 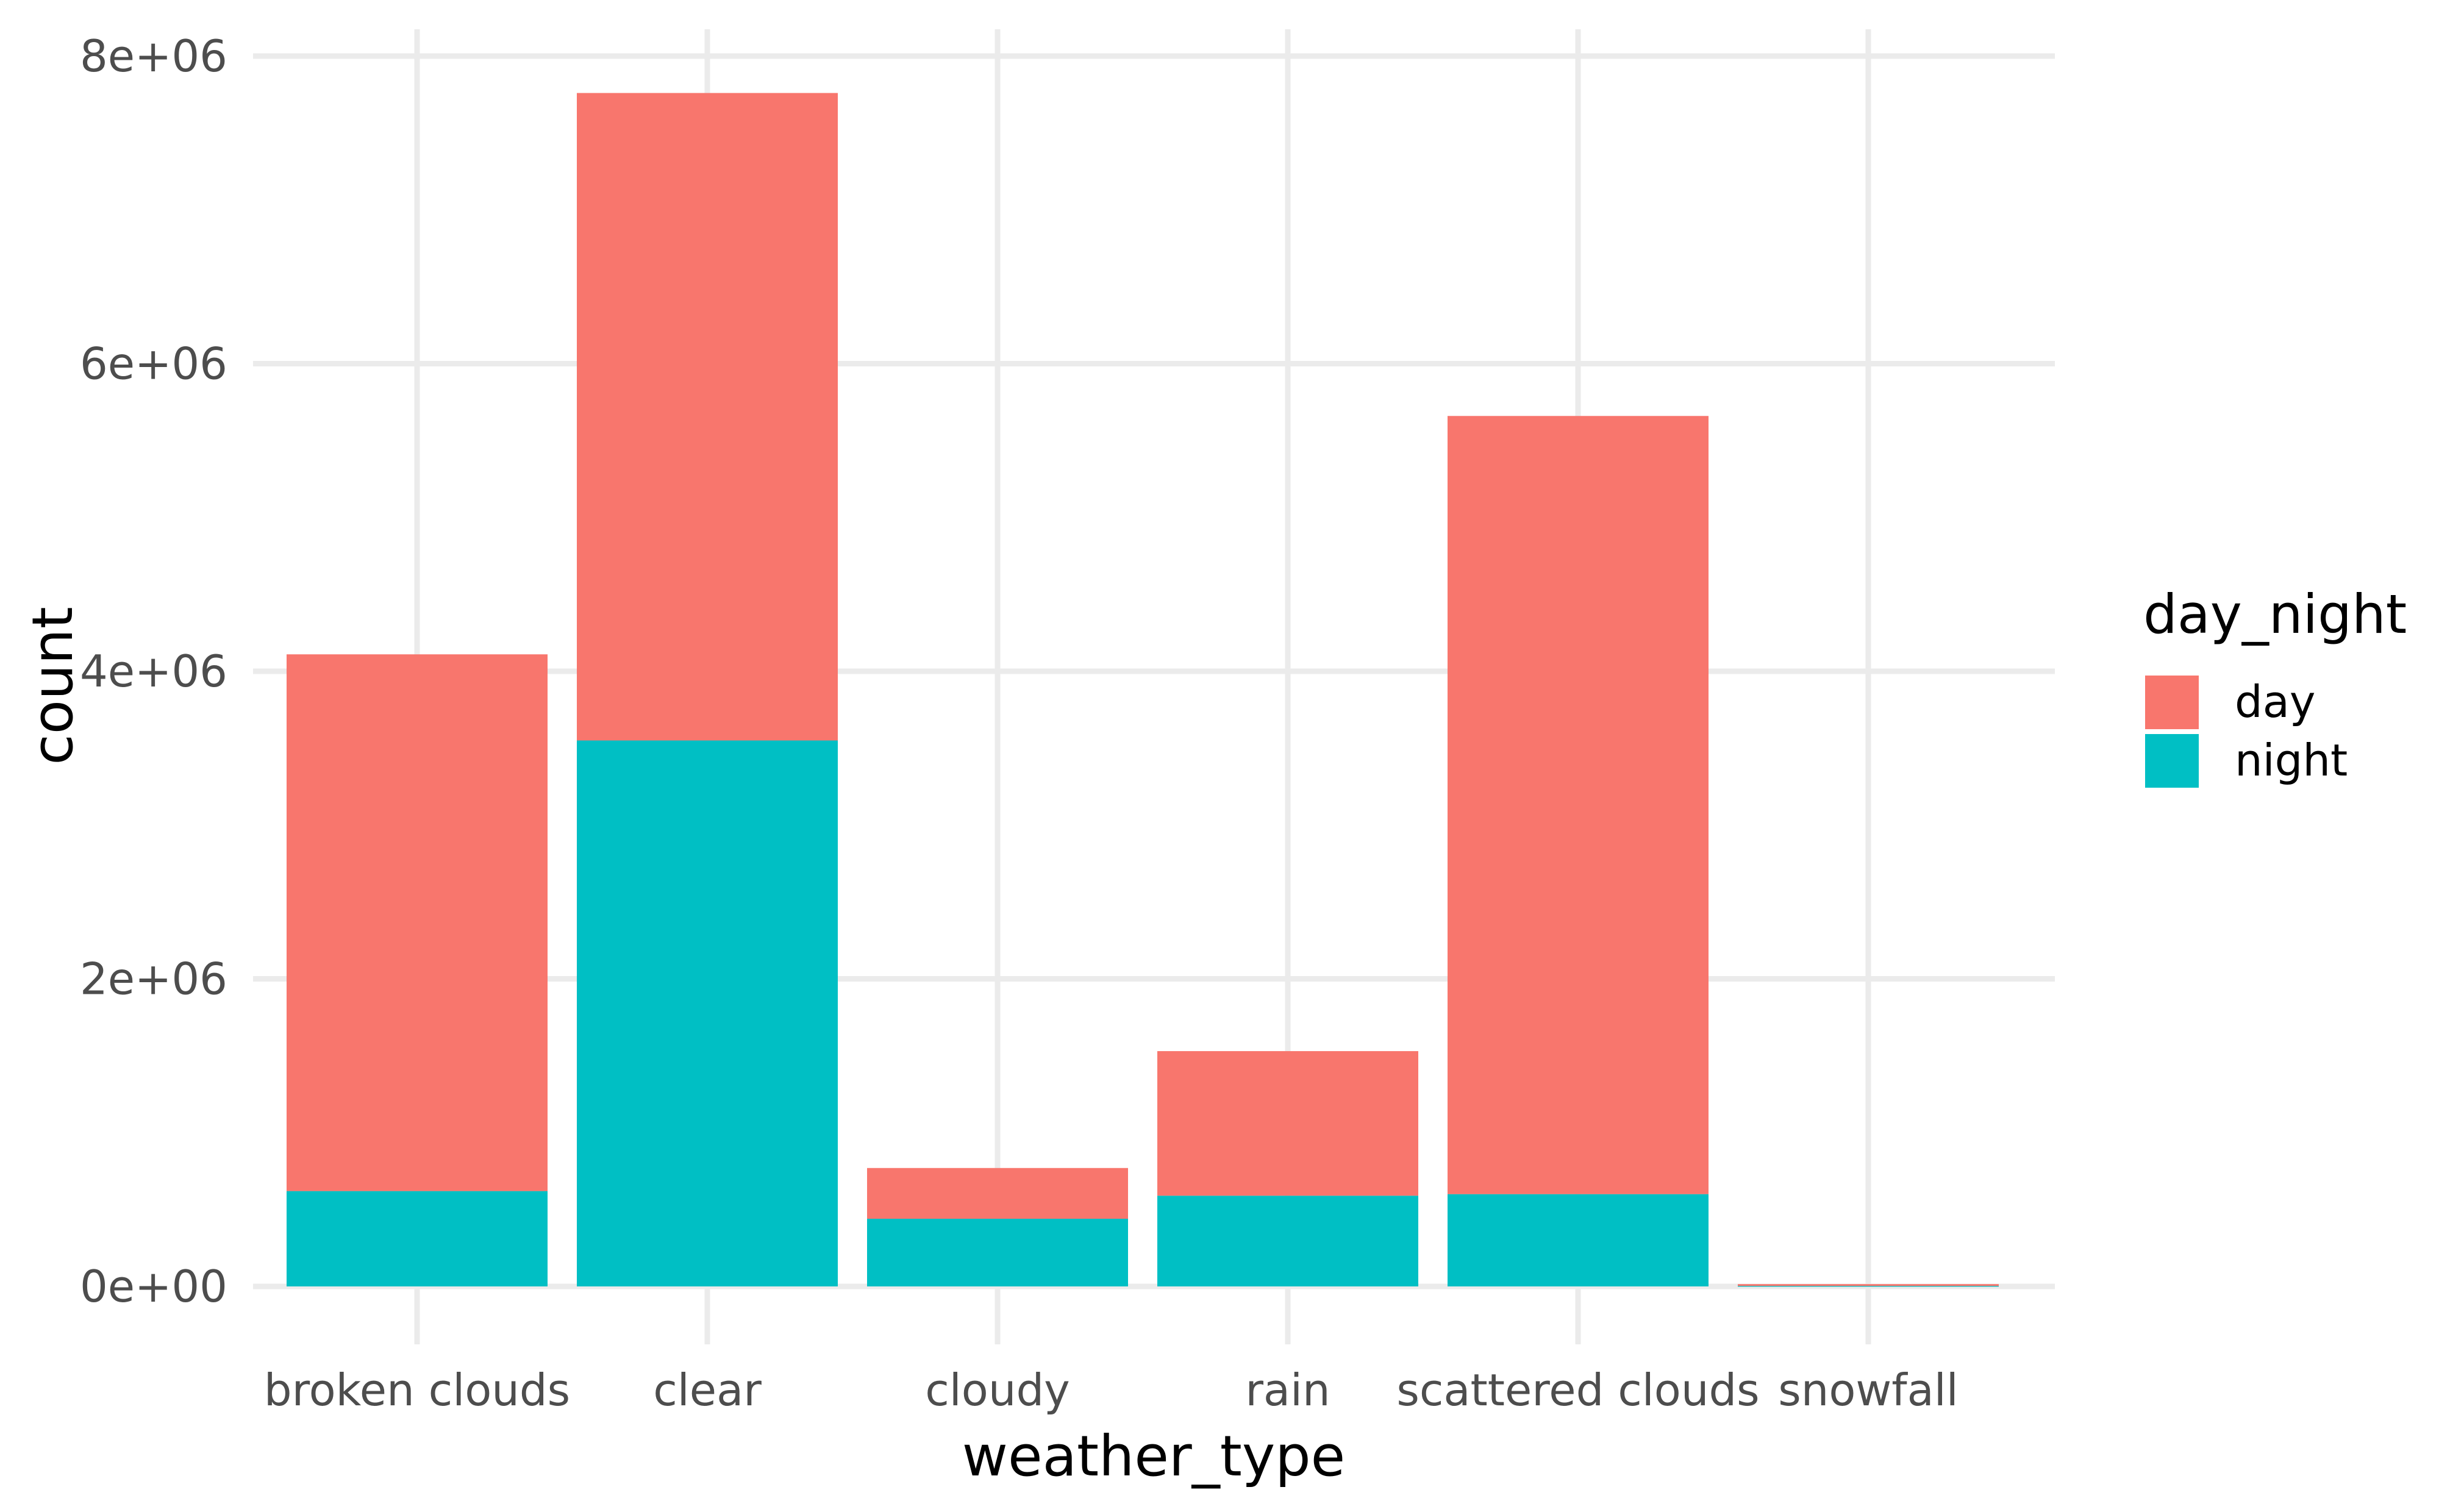 I want to click on y-tick-label: 6e+06, so click(x=153, y=364).